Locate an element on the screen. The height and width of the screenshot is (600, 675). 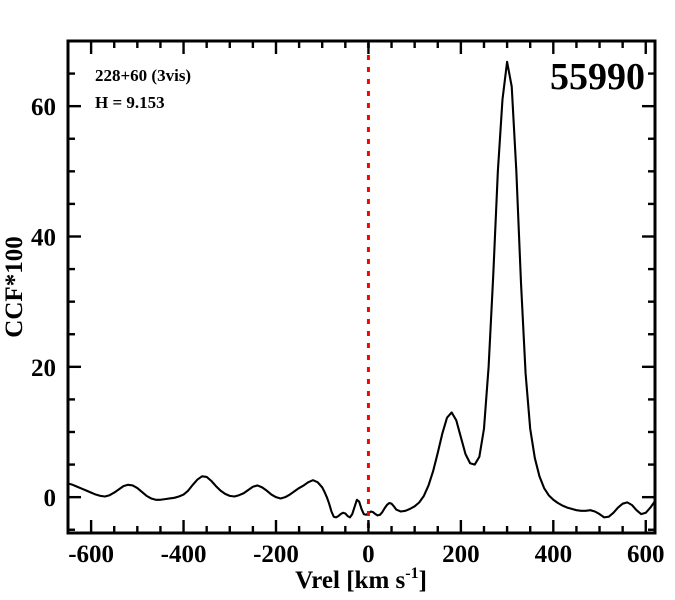
magnitude-label: H = 9.153 is located at coordinates (130, 102).